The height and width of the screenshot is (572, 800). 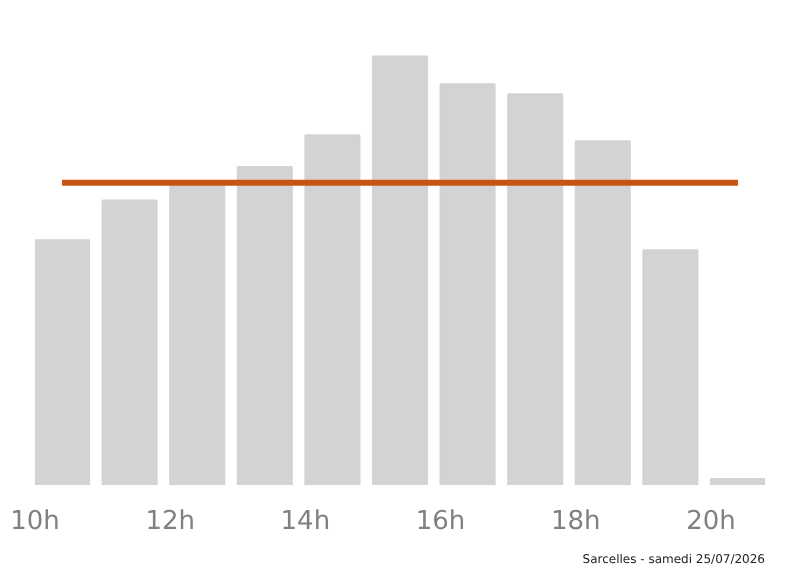 What do you see at coordinates (170, 522) in the screenshot?
I see `x-tick-label: 12h` at bounding box center [170, 522].